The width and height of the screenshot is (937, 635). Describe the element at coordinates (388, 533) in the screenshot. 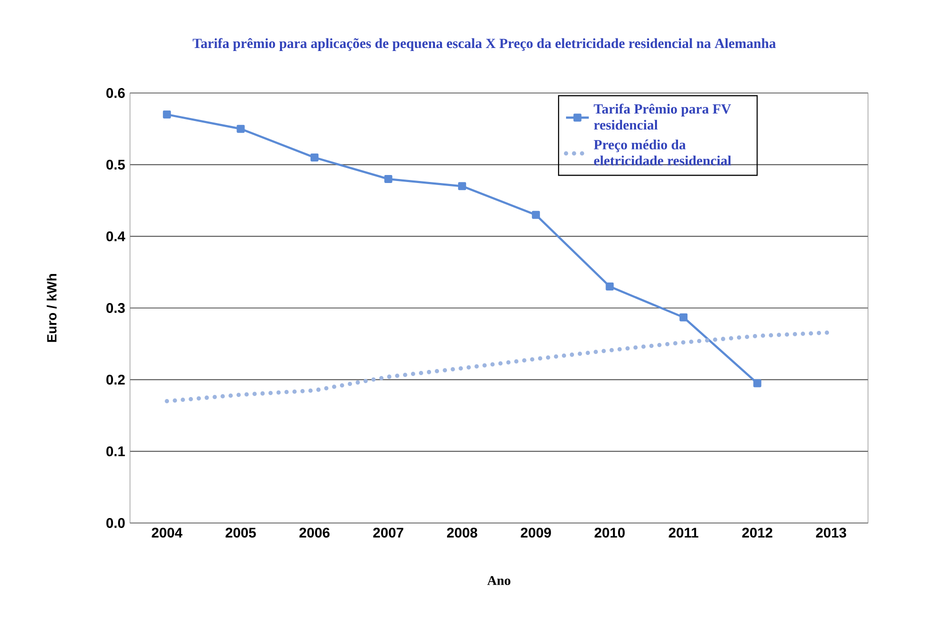

I see `x-tick-label: 2007` at that location.